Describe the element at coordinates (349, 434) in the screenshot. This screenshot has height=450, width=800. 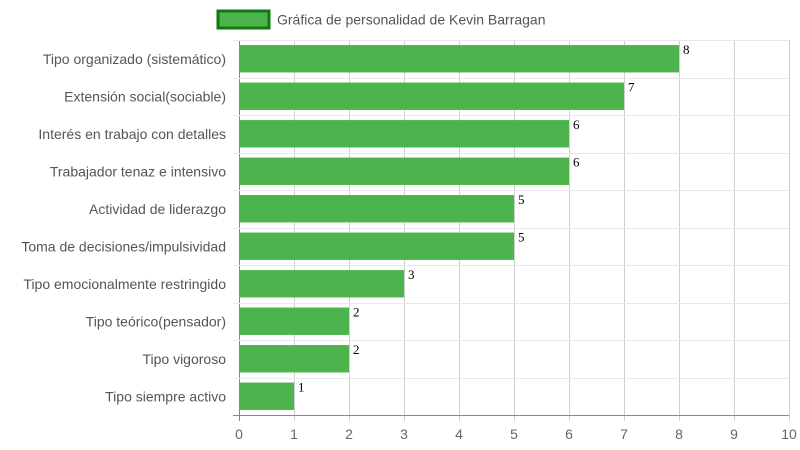
I see `x-tick-label: 2` at that location.